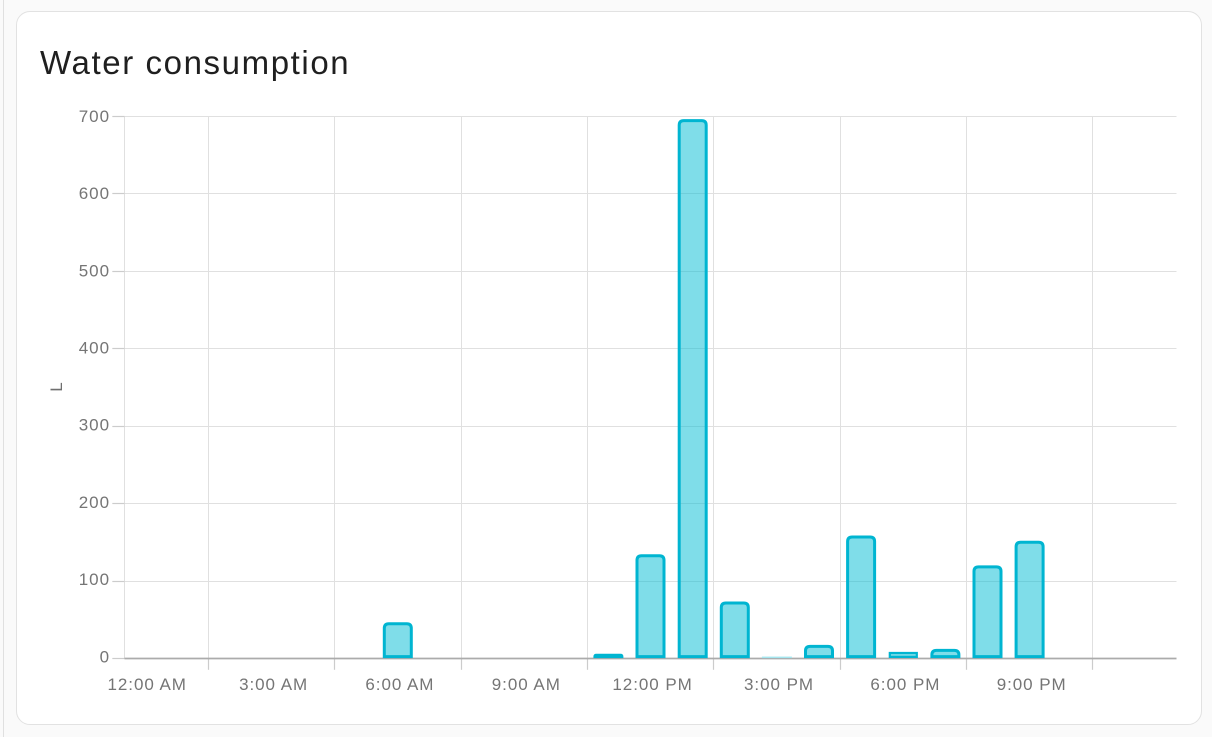 The height and width of the screenshot is (737, 1212). Describe the element at coordinates (94, 116) in the screenshot. I see `svg-text: 700` at that location.